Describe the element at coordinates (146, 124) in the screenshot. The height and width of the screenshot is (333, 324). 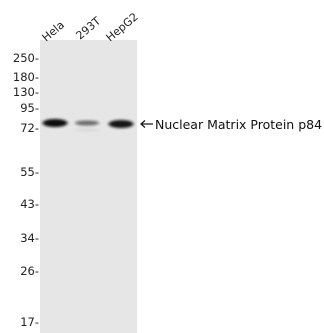
I see `arrow-left-icon` at that location.